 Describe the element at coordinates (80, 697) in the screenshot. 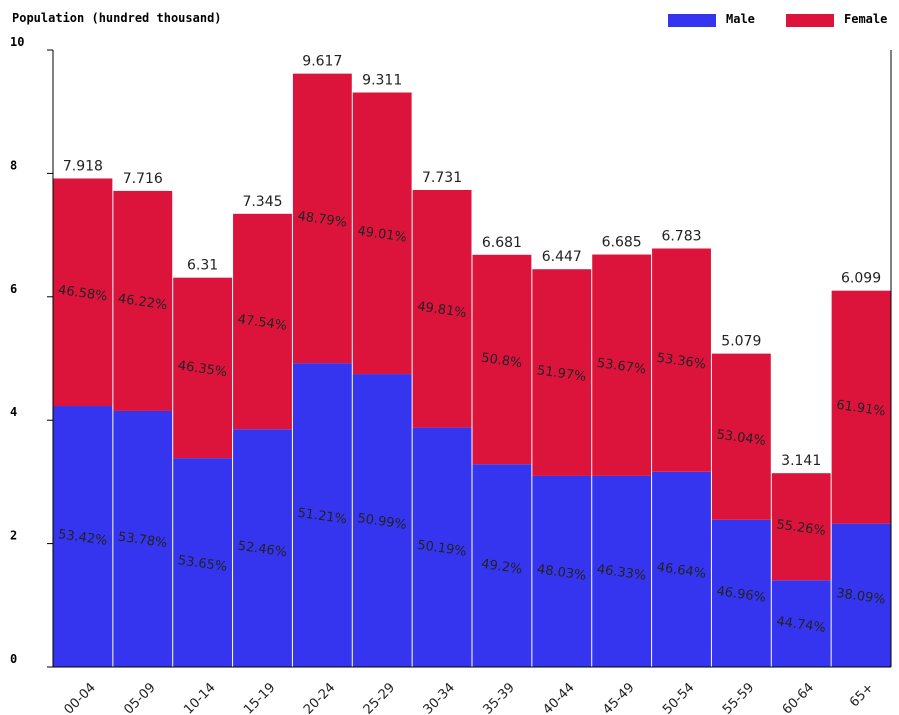

I see `x-tick-label: 00-04` at that location.